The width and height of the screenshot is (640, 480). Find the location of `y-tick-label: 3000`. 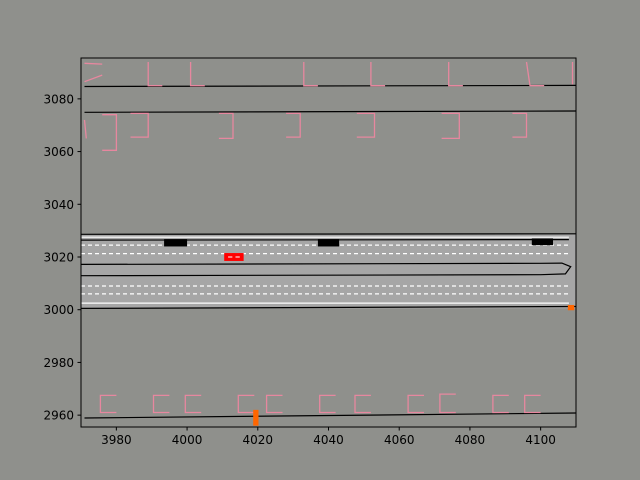

y-tick-label: 3000 is located at coordinates (58, 310).